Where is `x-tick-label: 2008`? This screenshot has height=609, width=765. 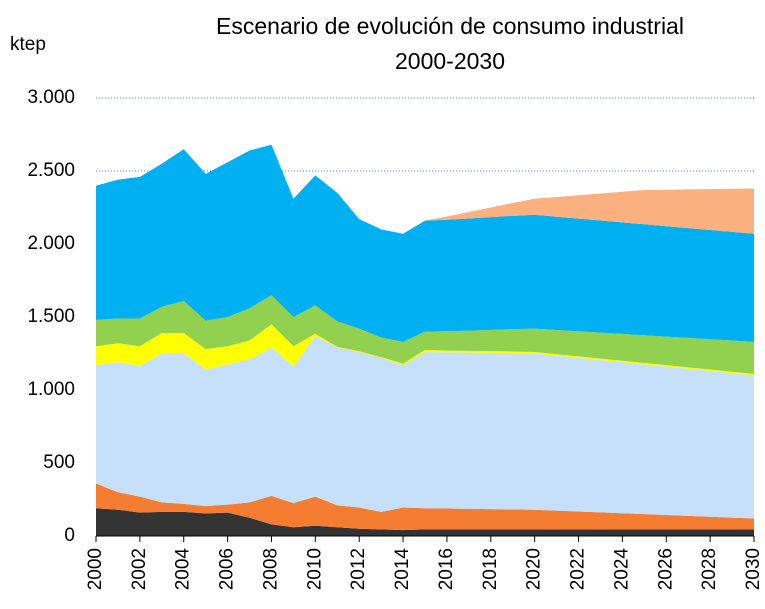
x-tick-label: 2008 is located at coordinates (270, 569).